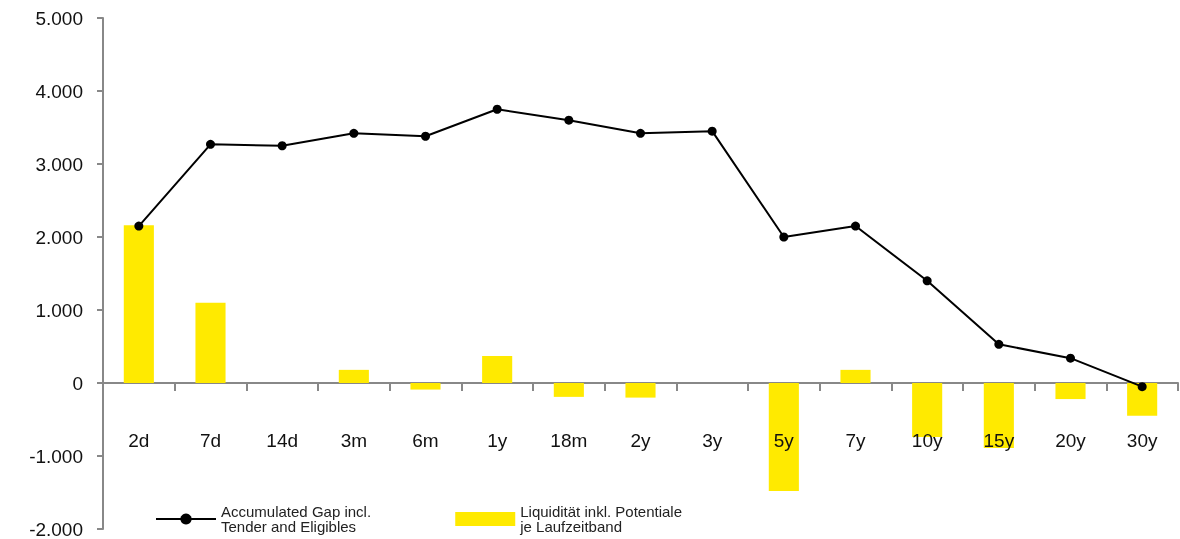 The image size is (1180, 539). What do you see at coordinates (1142, 440) in the screenshot?
I see `x-tick-label: 30y` at bounding box center [1142, 440].